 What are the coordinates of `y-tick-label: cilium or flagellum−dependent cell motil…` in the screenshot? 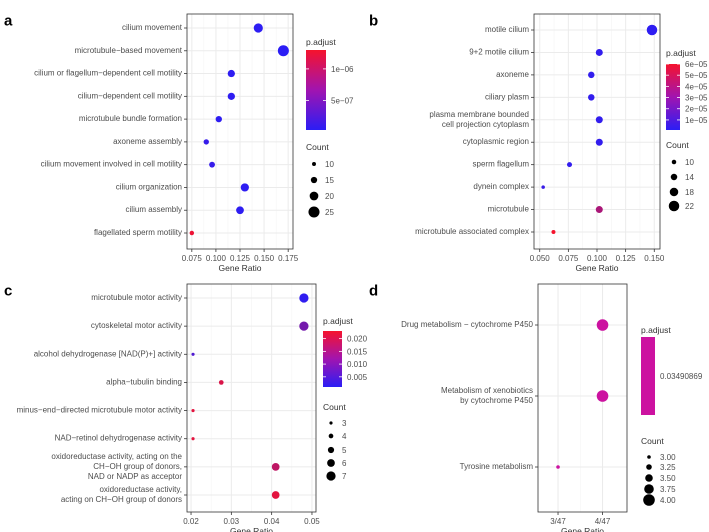 It's located at (108, 73).